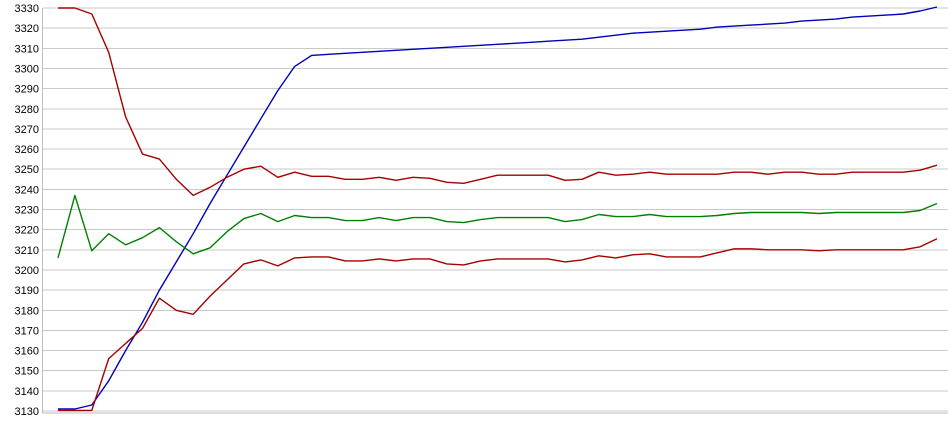  Describe the element at coordinates (27, 110) in the screenshot. I see `y-axis-tick-label: 3280` at that location.